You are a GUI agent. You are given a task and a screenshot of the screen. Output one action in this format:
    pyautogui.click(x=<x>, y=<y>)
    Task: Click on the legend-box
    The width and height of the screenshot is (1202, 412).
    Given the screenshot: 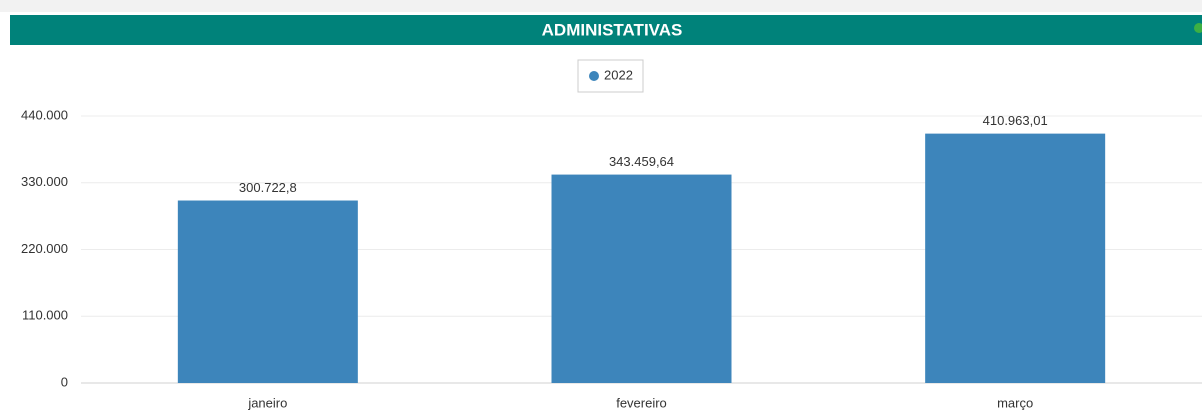 What is the action you would take?
    pyautogui.click(x=610, y=76)
    